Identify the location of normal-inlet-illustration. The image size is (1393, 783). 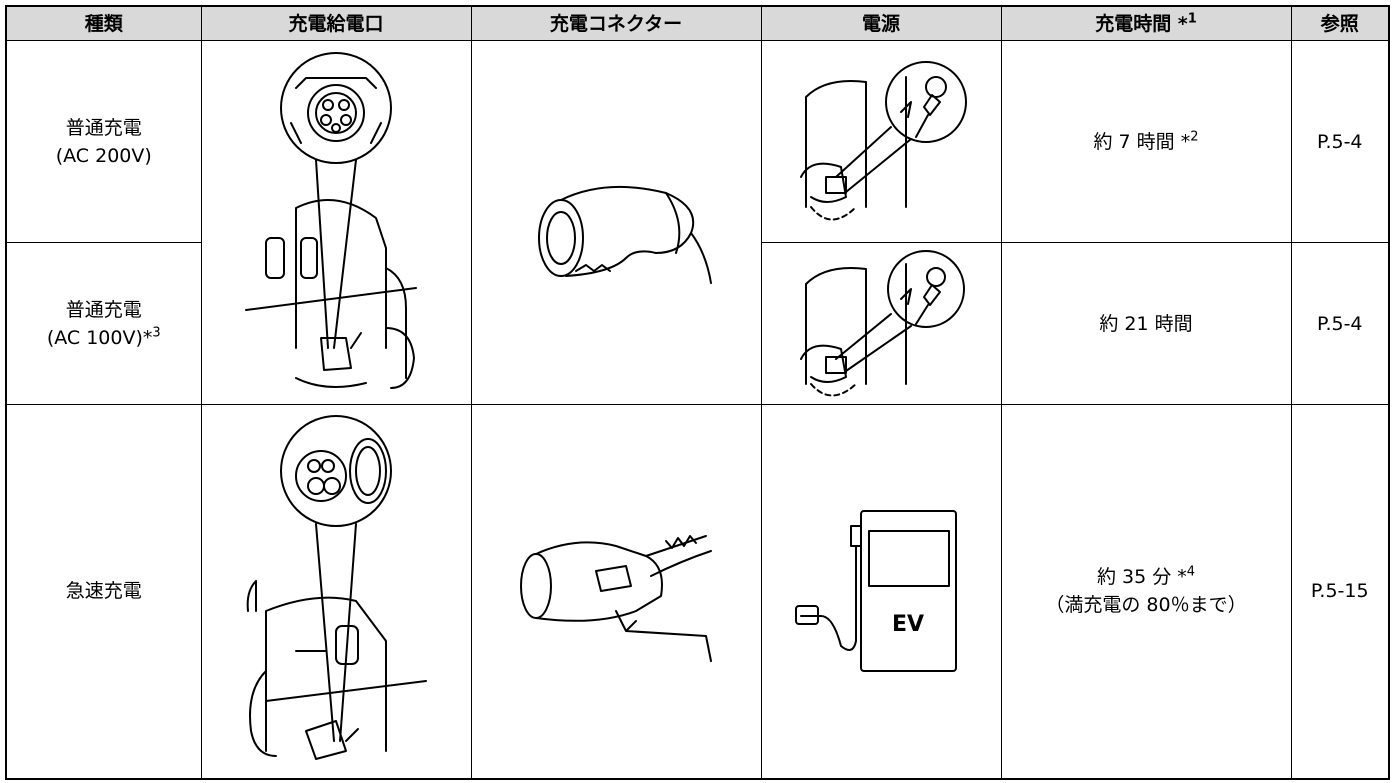
(331, 220).